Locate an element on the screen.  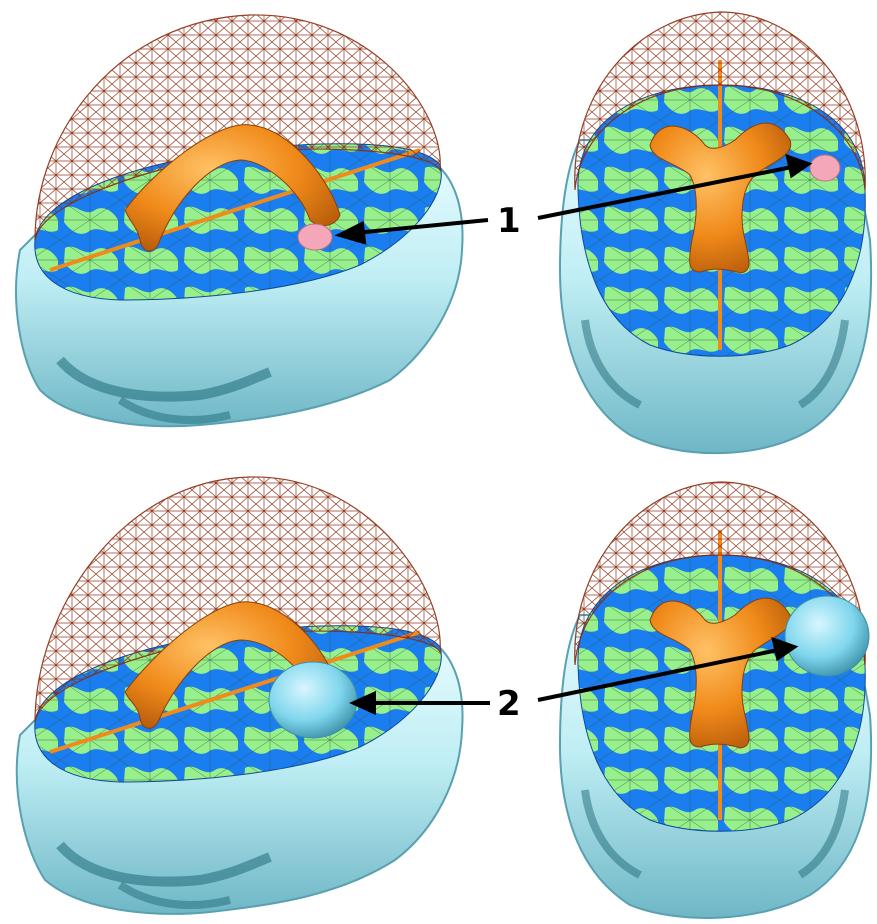
arrow-1-right is located at coordinates (665, 192).